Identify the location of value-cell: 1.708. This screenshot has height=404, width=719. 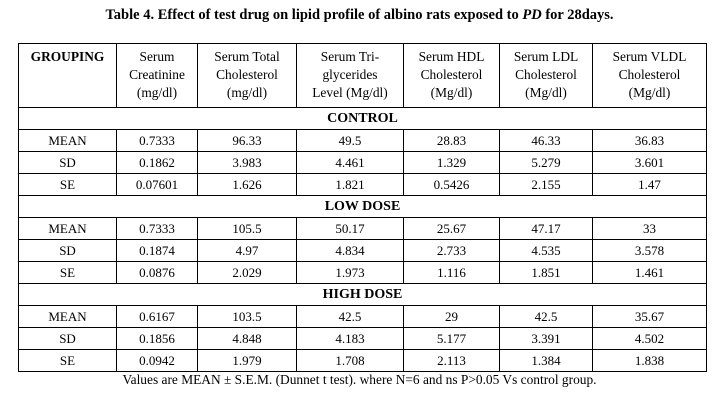
(350, 360).